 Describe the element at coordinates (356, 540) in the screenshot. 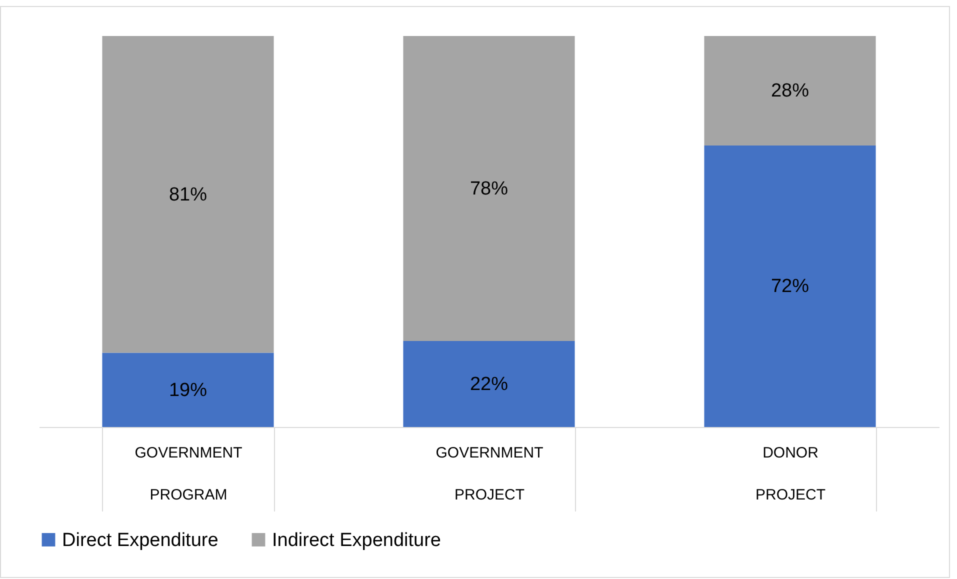

I see `legend-label: Indirect Expenditure` at that location.